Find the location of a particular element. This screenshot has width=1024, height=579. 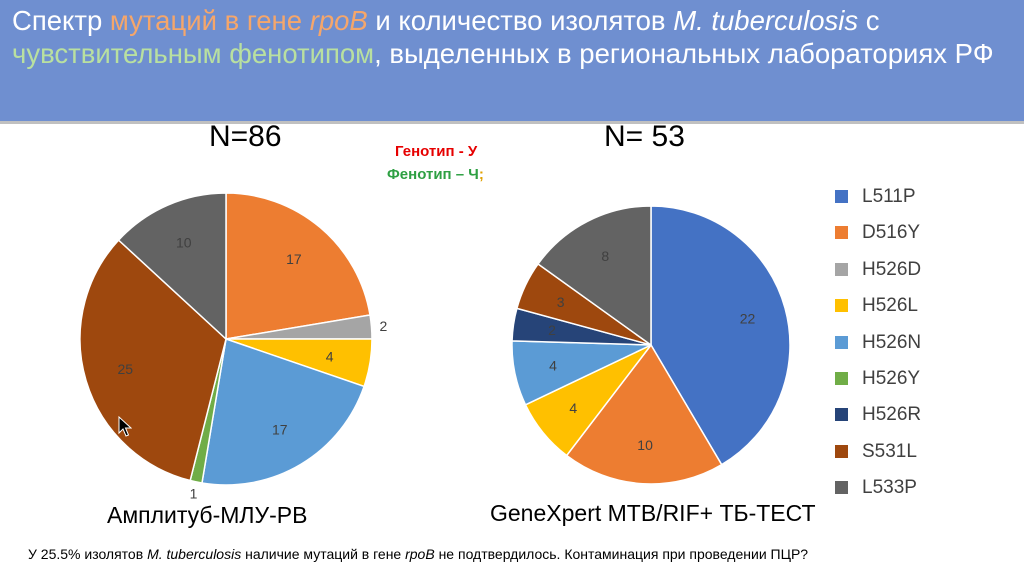

genotype-note: Генотип - У is located at coordinates (436, 151).